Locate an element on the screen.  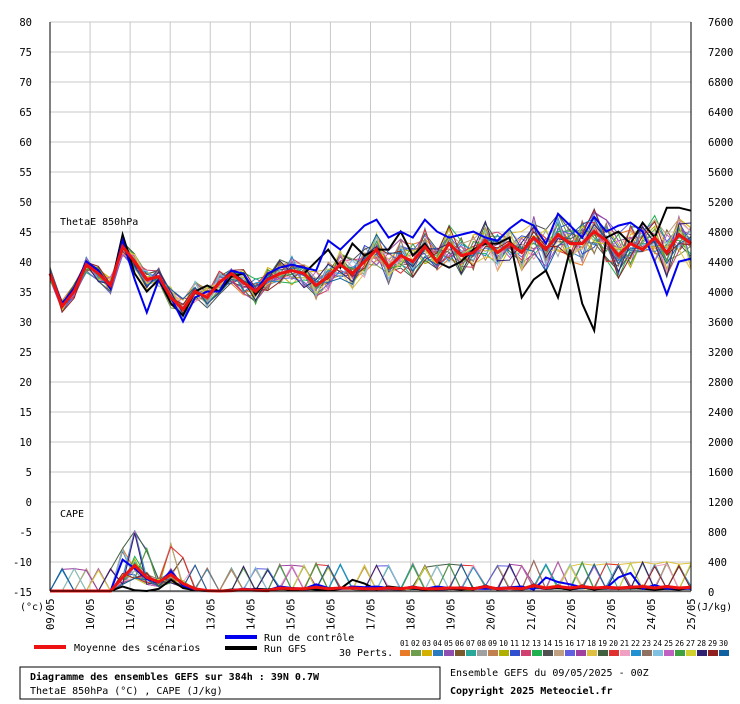
y-tick-right: 800 is located at coordinates (717, 533).